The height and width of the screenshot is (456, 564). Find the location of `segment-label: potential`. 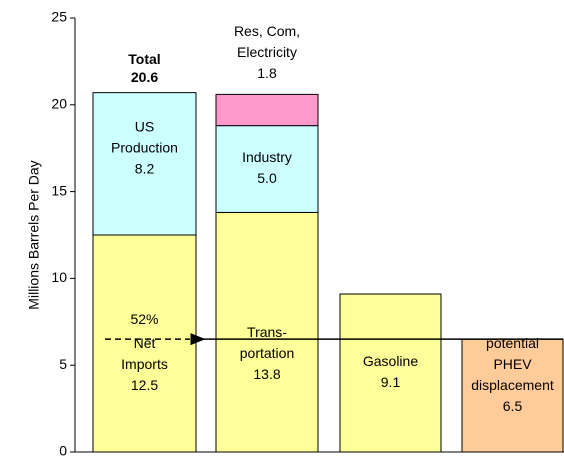

segment-label: potential is located at coordinates (512, 343).